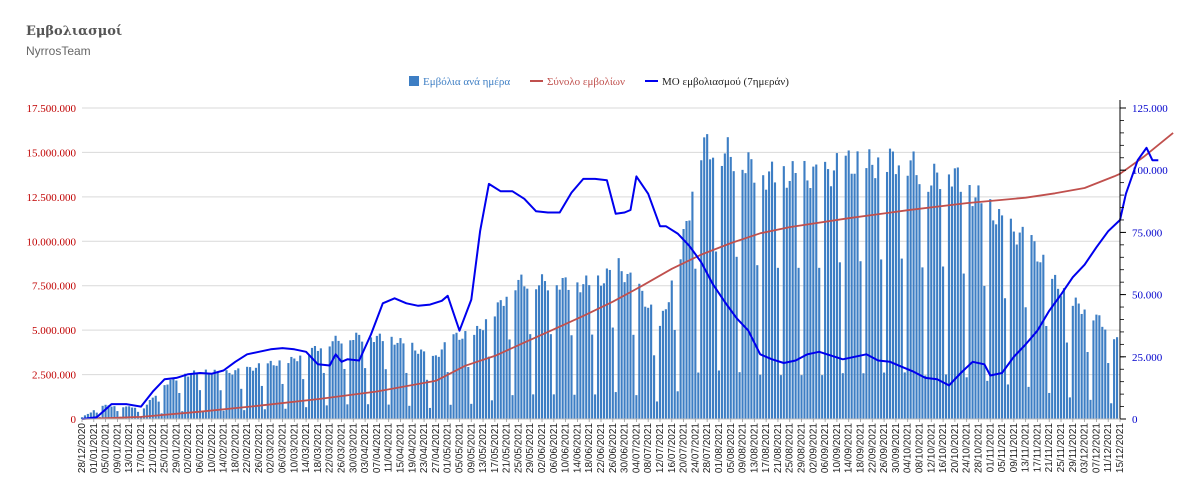 The width and height of the screenshot is (1200, 501). Describe the element at coordinates (141, 448) in the screenshot. I see `x-tick-label: 17/01/2021` at that location.